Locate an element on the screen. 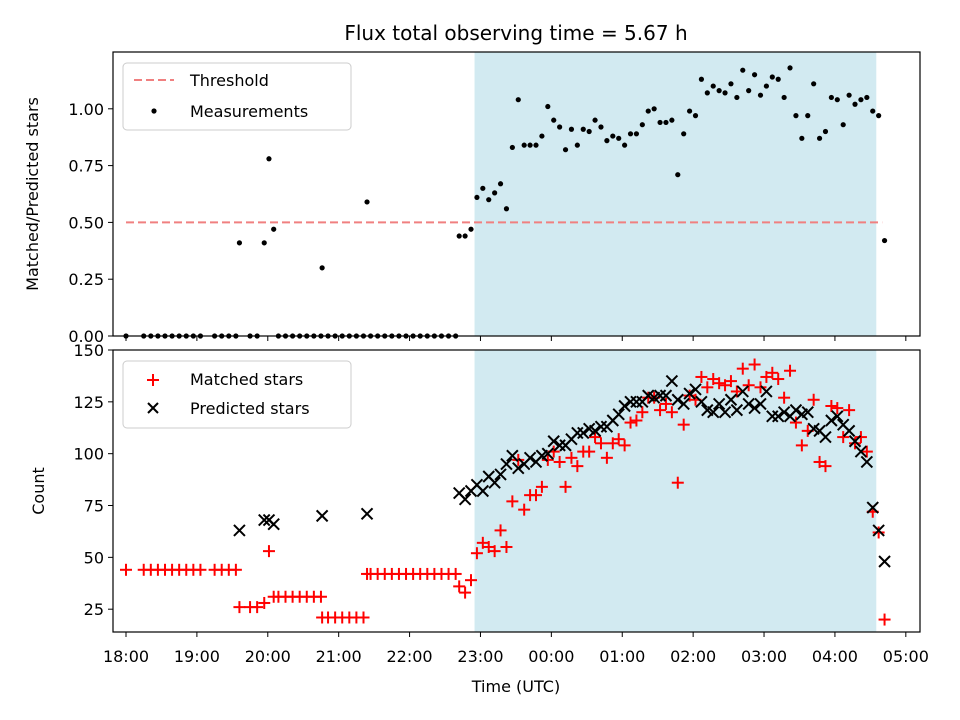 The image size is (960, 720). top-legend-box is located at coordinates (237, 96).